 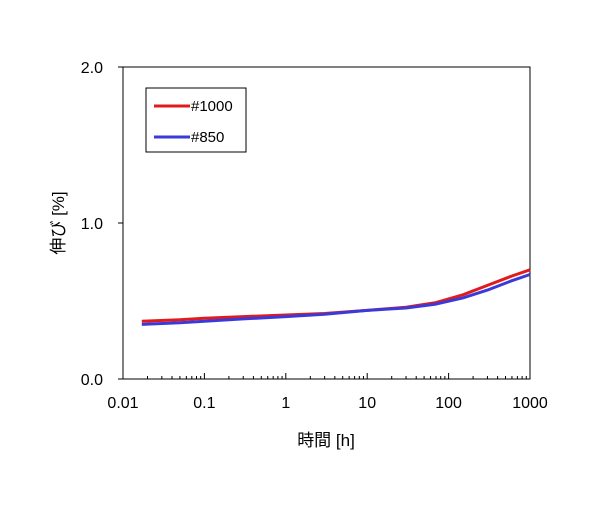 I want to click on x-tick-label: 0.01, so click(x=122, y=403).